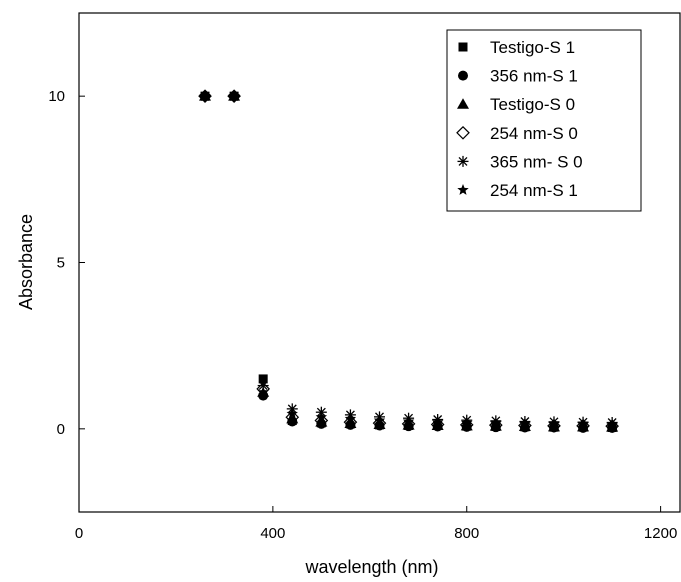  I want to click on y-tick-label: 10, so click(56, 96).